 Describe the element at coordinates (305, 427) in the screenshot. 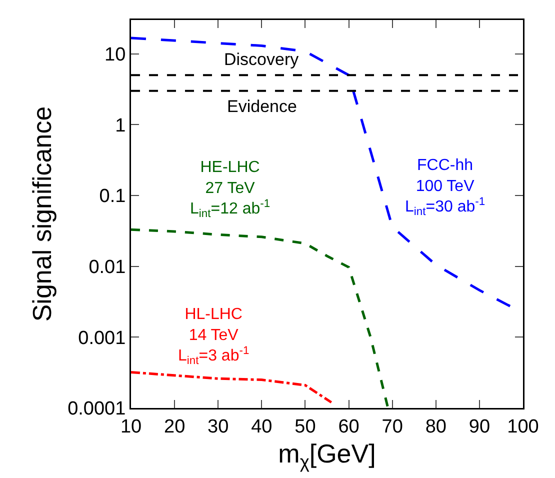

I see `x-tick-label: 50` at that location.